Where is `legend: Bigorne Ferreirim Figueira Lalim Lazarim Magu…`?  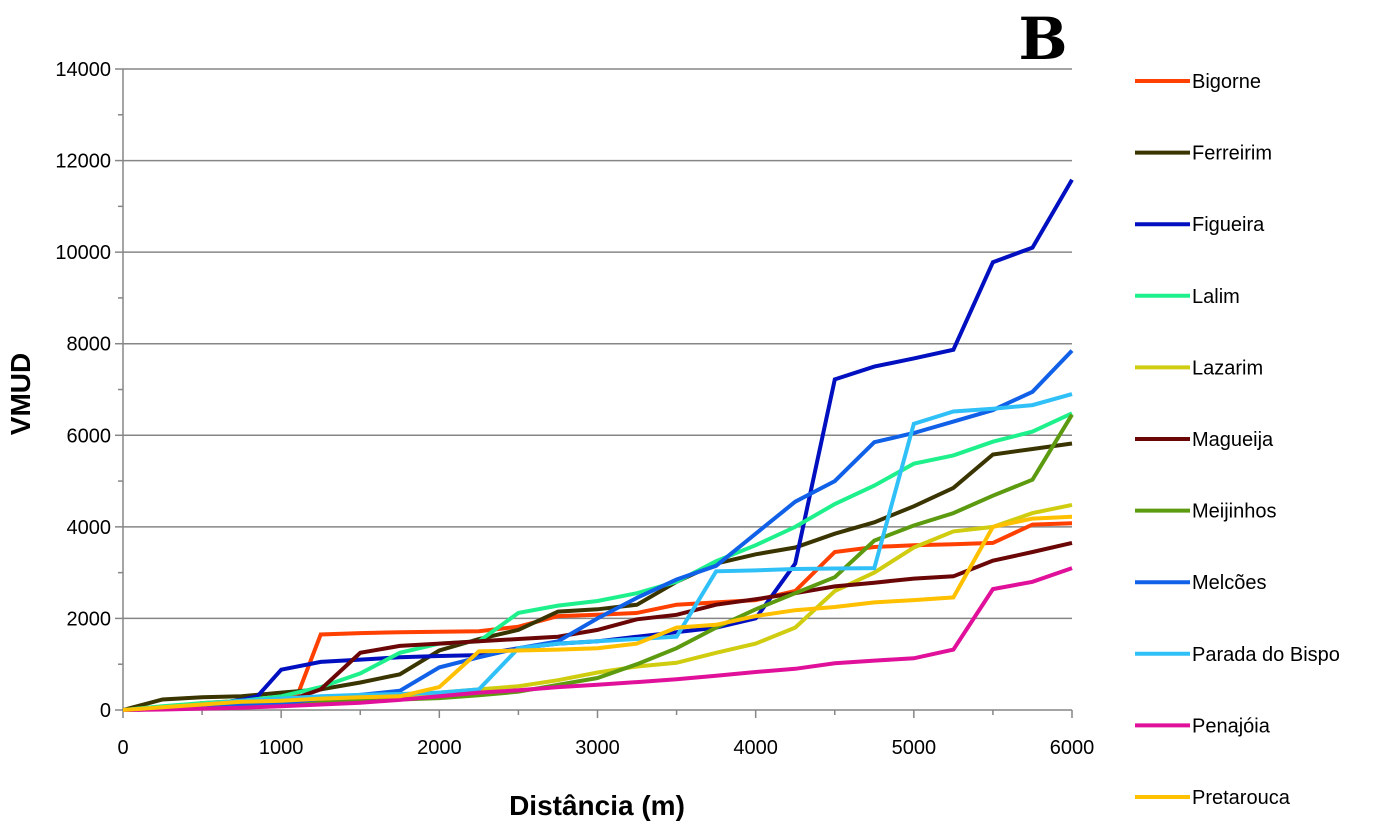
legend: Bigorne Ferreirim Figueira Lalim Lazarim Magu… is located at coordinates (1237, 440).